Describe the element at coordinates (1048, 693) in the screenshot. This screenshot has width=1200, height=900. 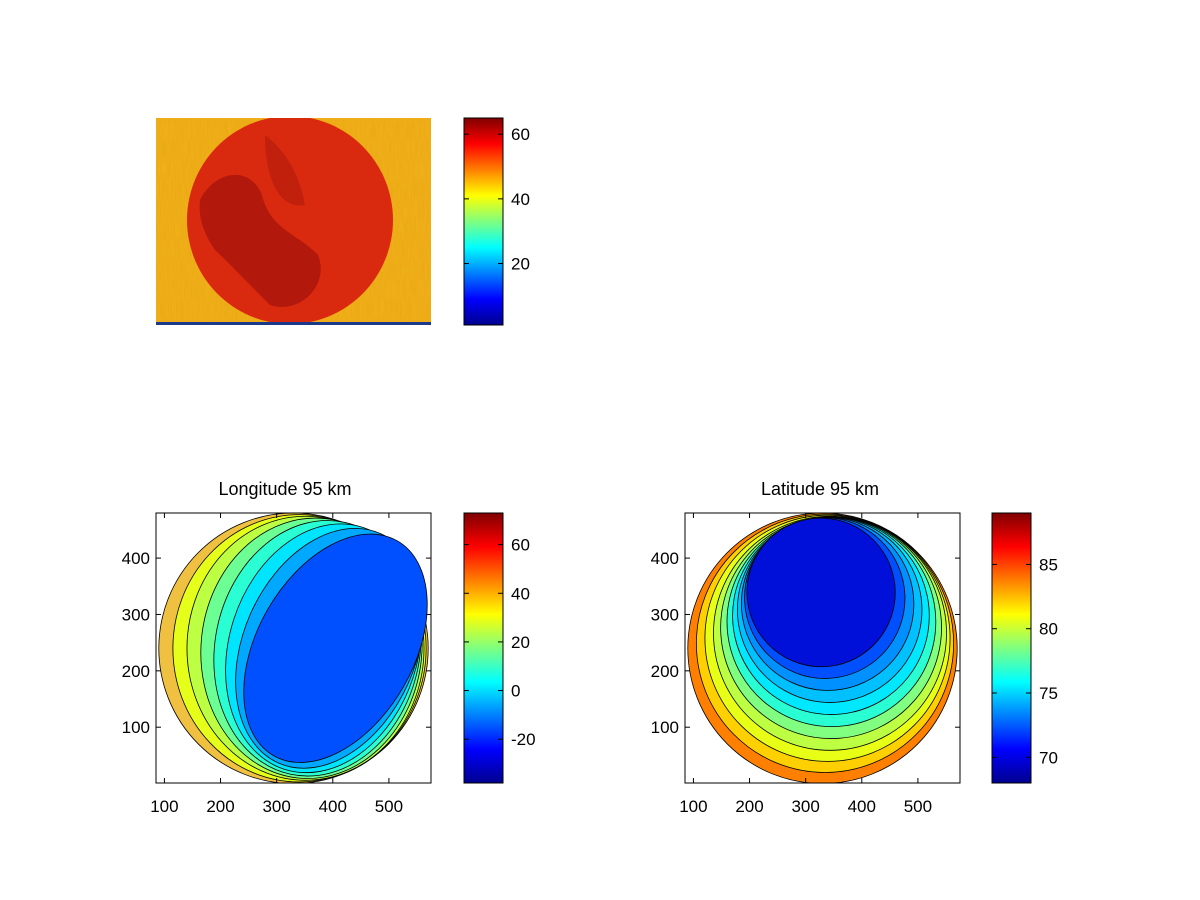
I see `colorbar-tick-label: 75` at that location.